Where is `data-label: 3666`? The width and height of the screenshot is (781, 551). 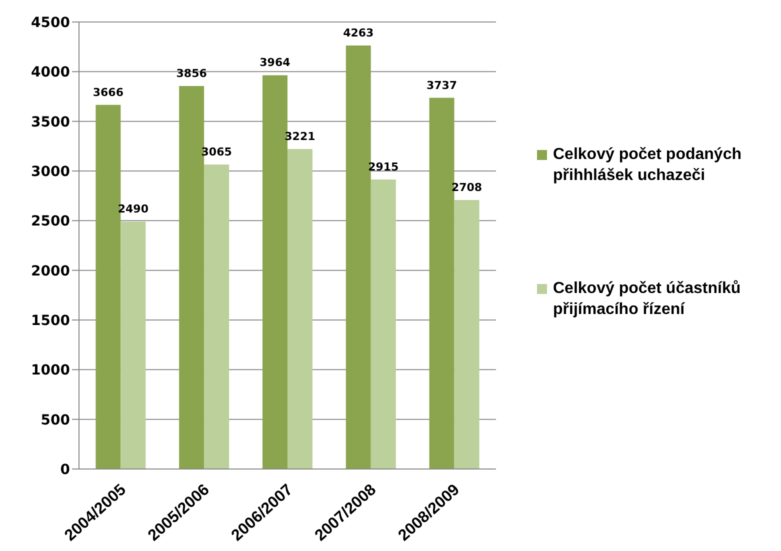 data-label: 3666 is located at coordinates (108, 92).